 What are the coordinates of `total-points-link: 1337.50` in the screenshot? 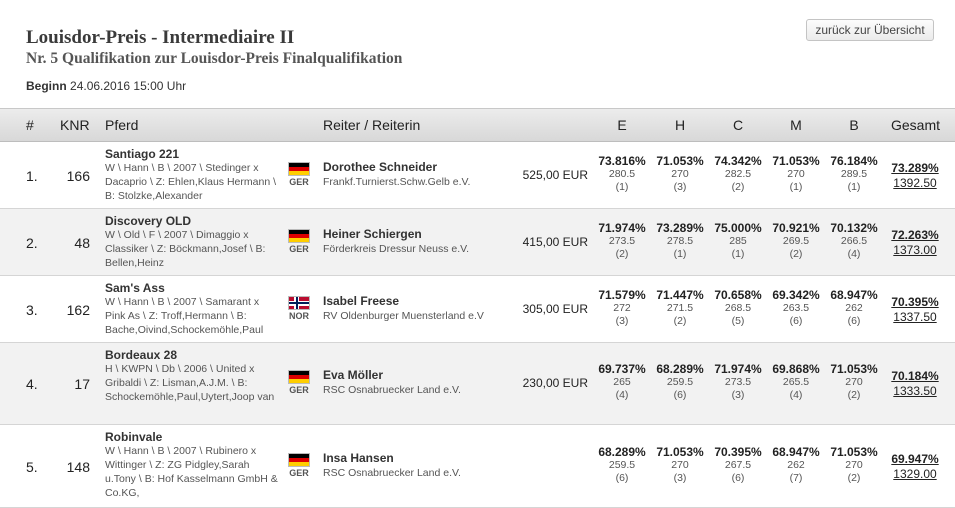 It's located at (915, 316).